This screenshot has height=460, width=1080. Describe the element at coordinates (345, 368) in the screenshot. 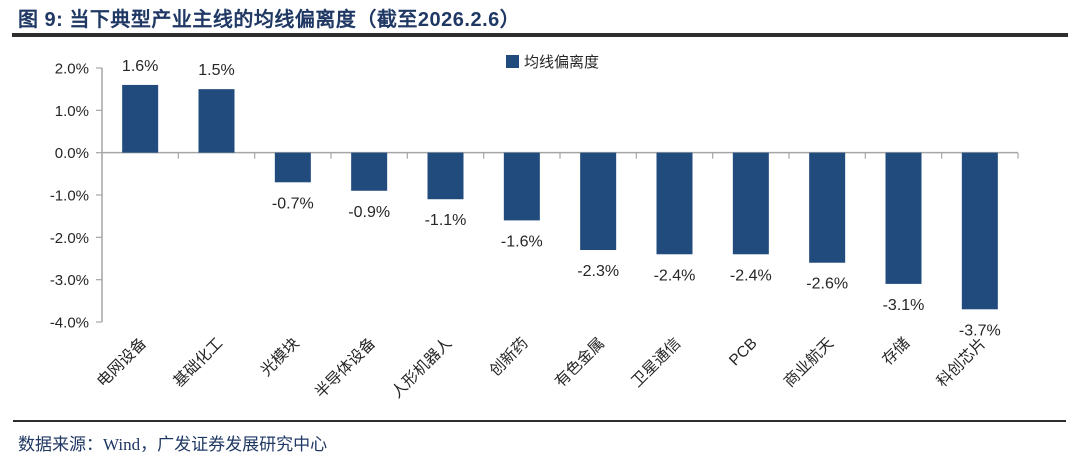

I see `x-axis-label: 半导体设备` at that location.